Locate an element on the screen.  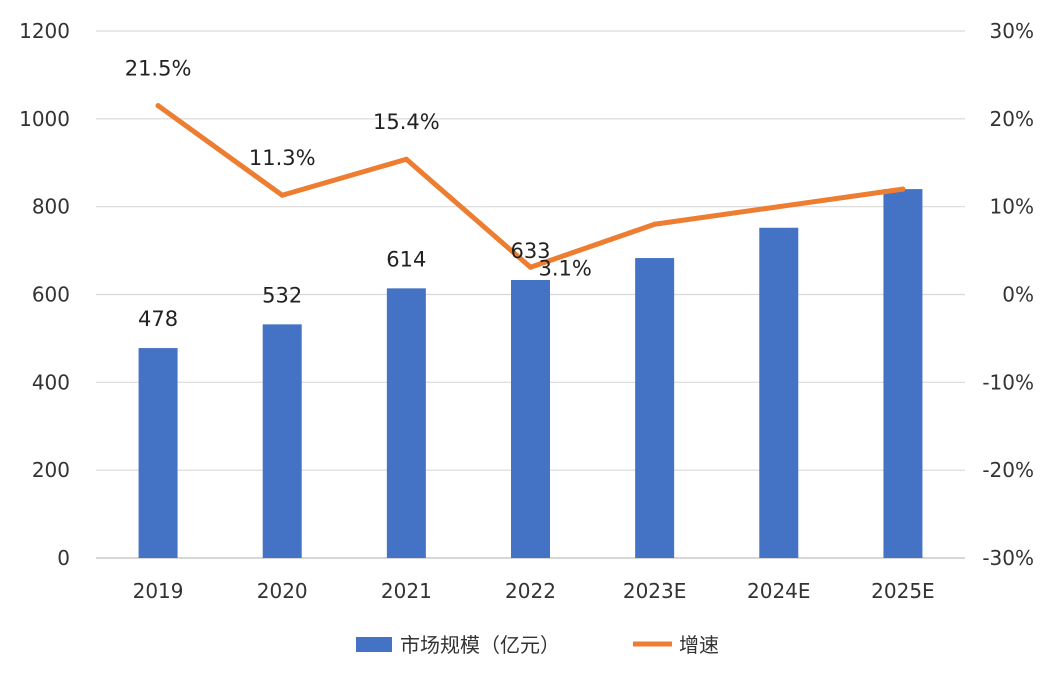
x-tick-label: 2023E is located at coordinates (655, 591).